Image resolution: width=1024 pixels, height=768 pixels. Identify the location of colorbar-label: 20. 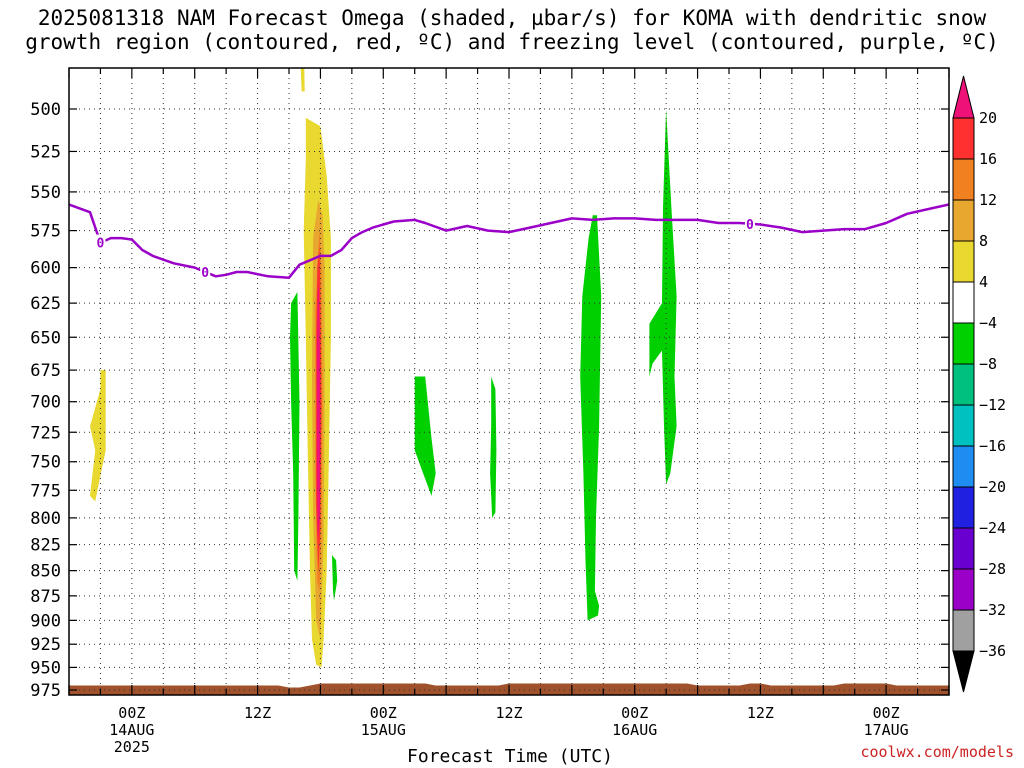
(988, 118).